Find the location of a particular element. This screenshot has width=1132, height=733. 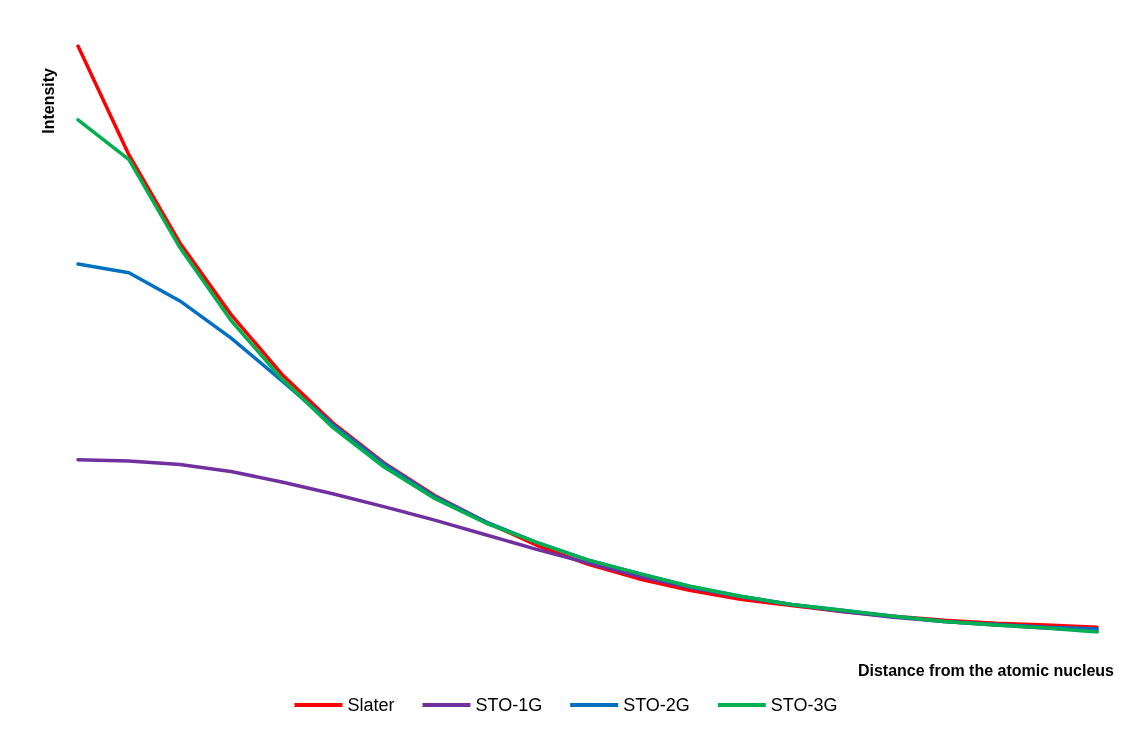

y-axis-title: Intensity is located at coordinates (48, 100).